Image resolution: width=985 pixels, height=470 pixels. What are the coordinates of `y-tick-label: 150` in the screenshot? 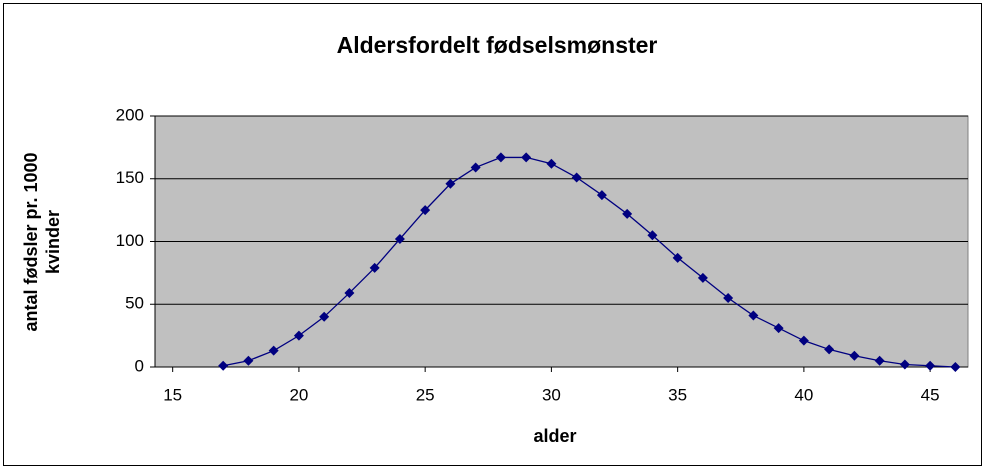 It's located at (130, 177).